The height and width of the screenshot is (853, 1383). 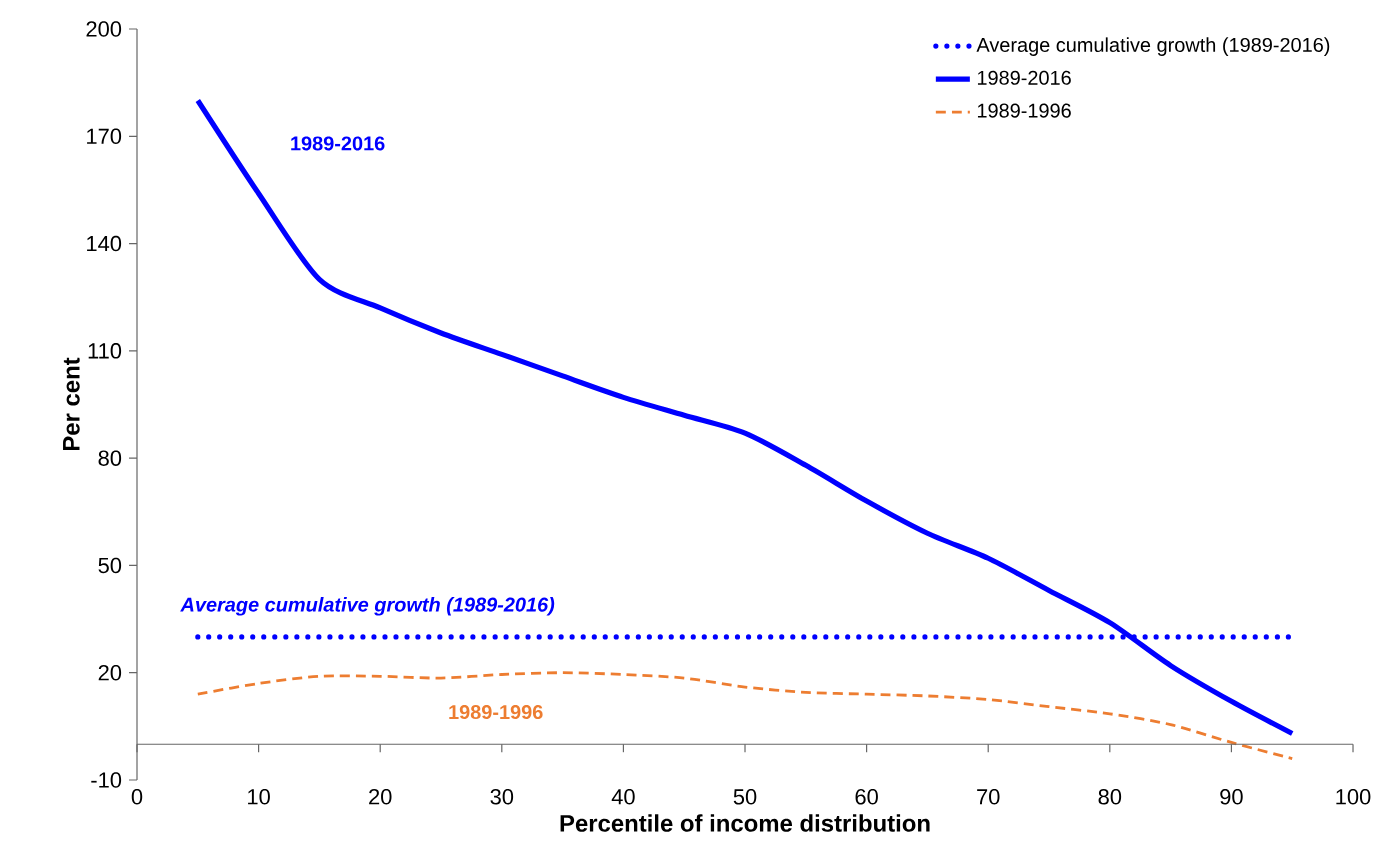 What do you see at coordinates (104, 29) in the screenshot?
I see `y-tick-label: 200` at bounding box center [104, 29].